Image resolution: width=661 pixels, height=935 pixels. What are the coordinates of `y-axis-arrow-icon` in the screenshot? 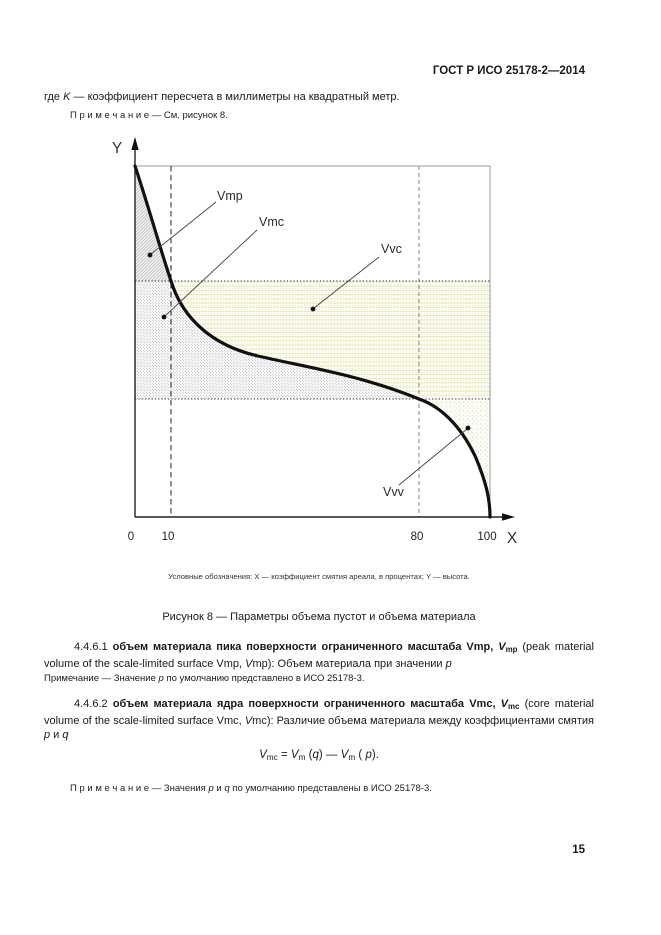 It's located at (135, 143).